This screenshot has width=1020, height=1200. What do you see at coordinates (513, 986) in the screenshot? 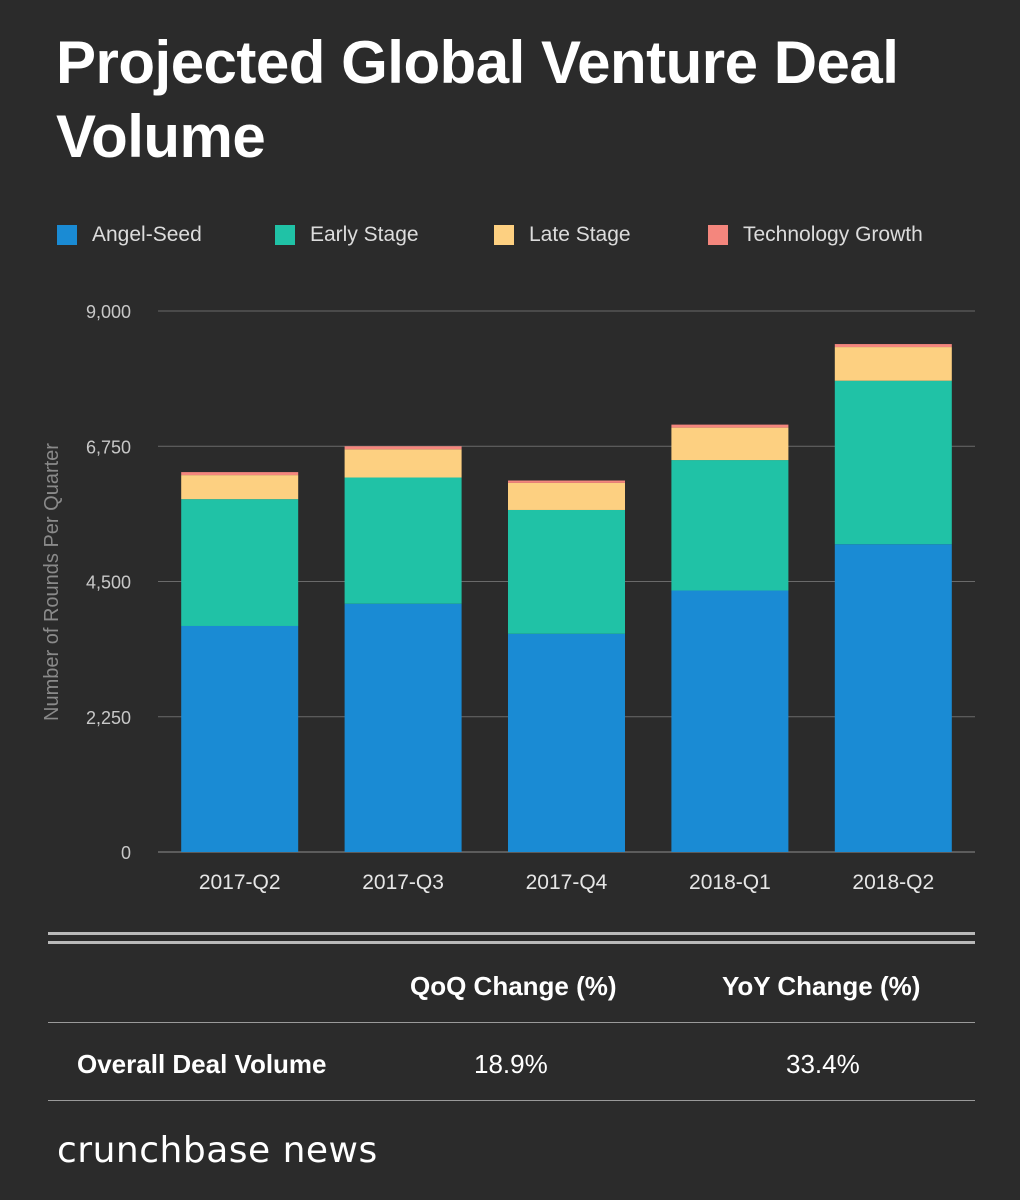
I see `header-qoq: QoQ Change (%)` at bounding box center [513, 986].